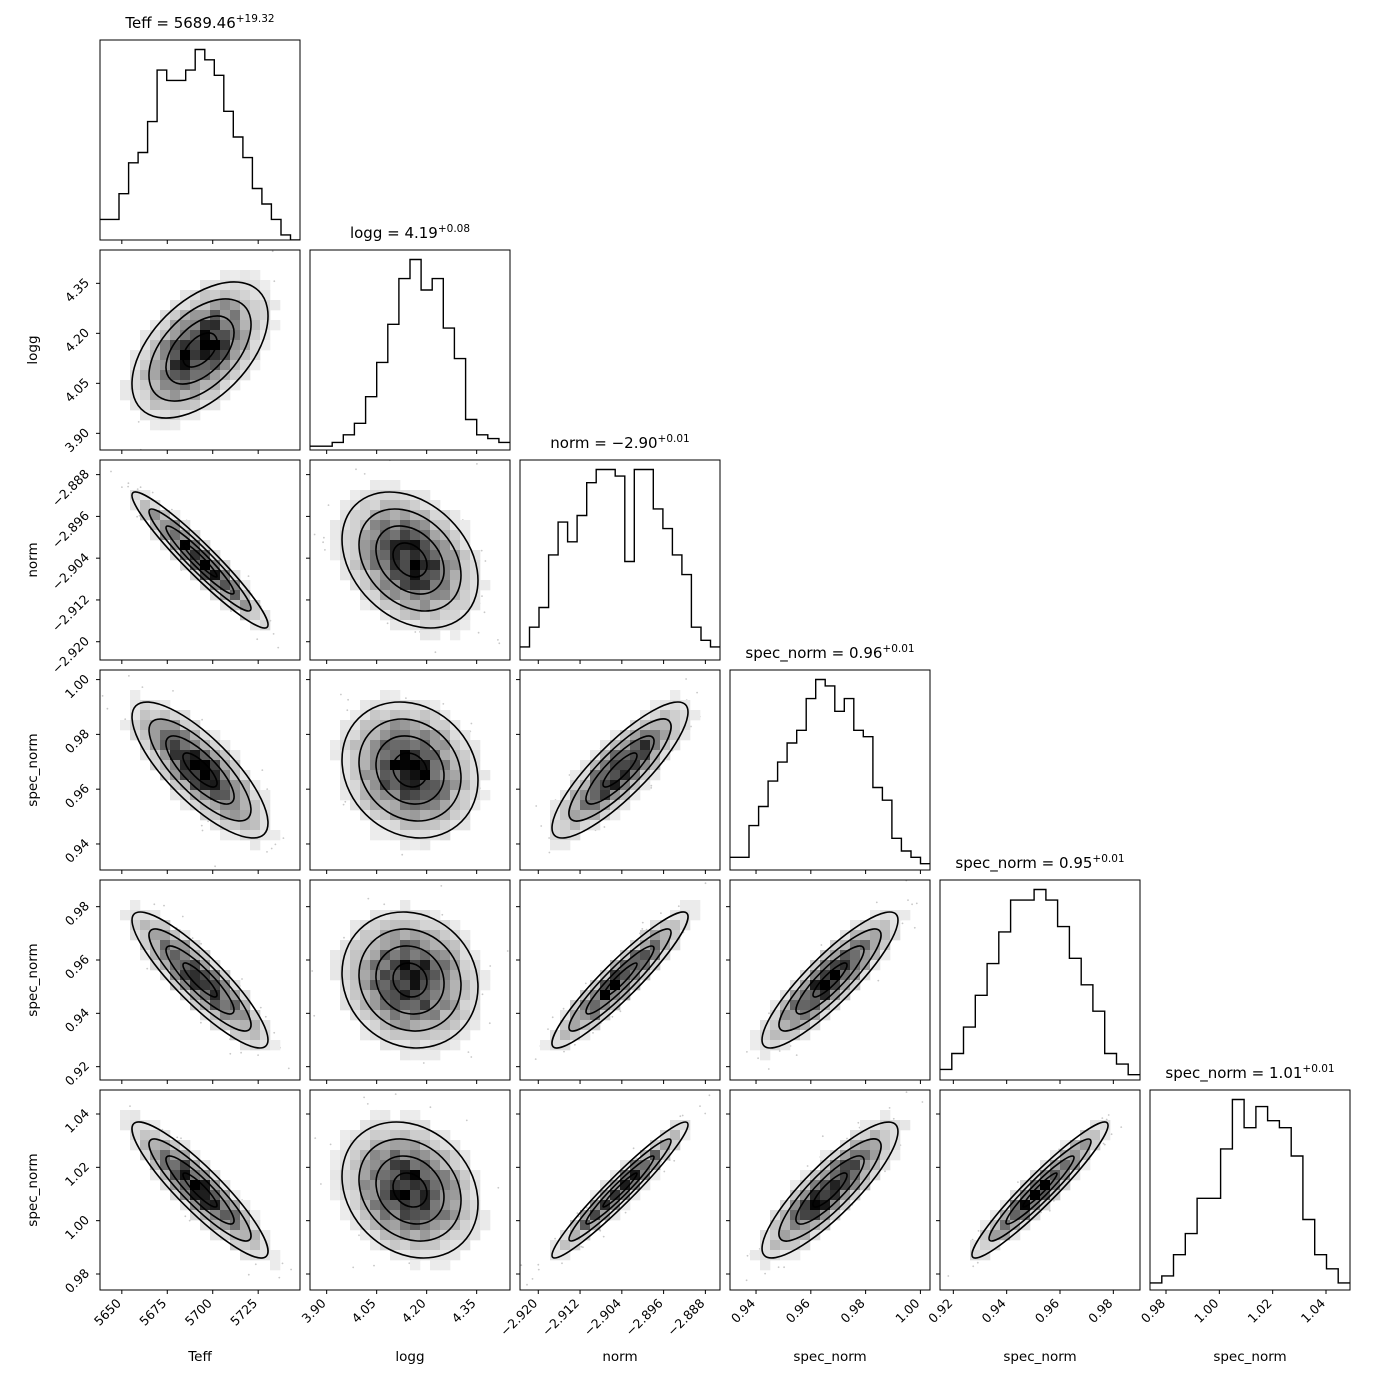 Image resolution: width=1390 pixels, height=1390 pixels. Describe the element at coordinates (77, 966) in the screenshot. I see `y-tick-label: 0.96` at that location.